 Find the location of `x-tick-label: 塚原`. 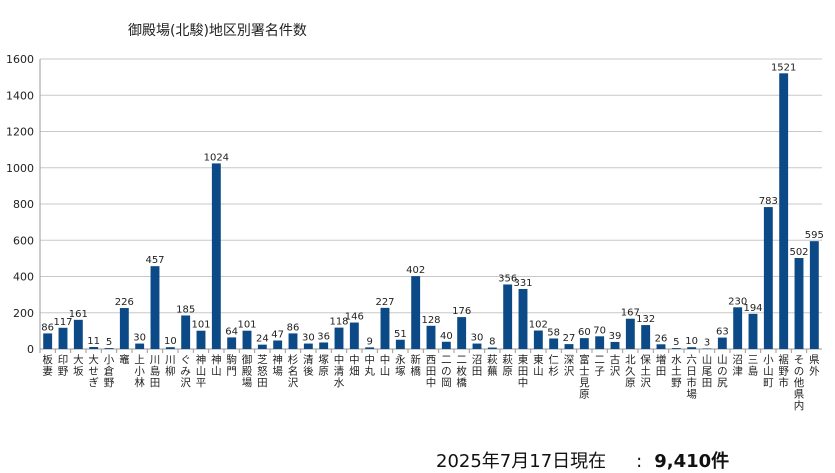

x-tick-label: 塚原 is located at coordinates (323, 366).